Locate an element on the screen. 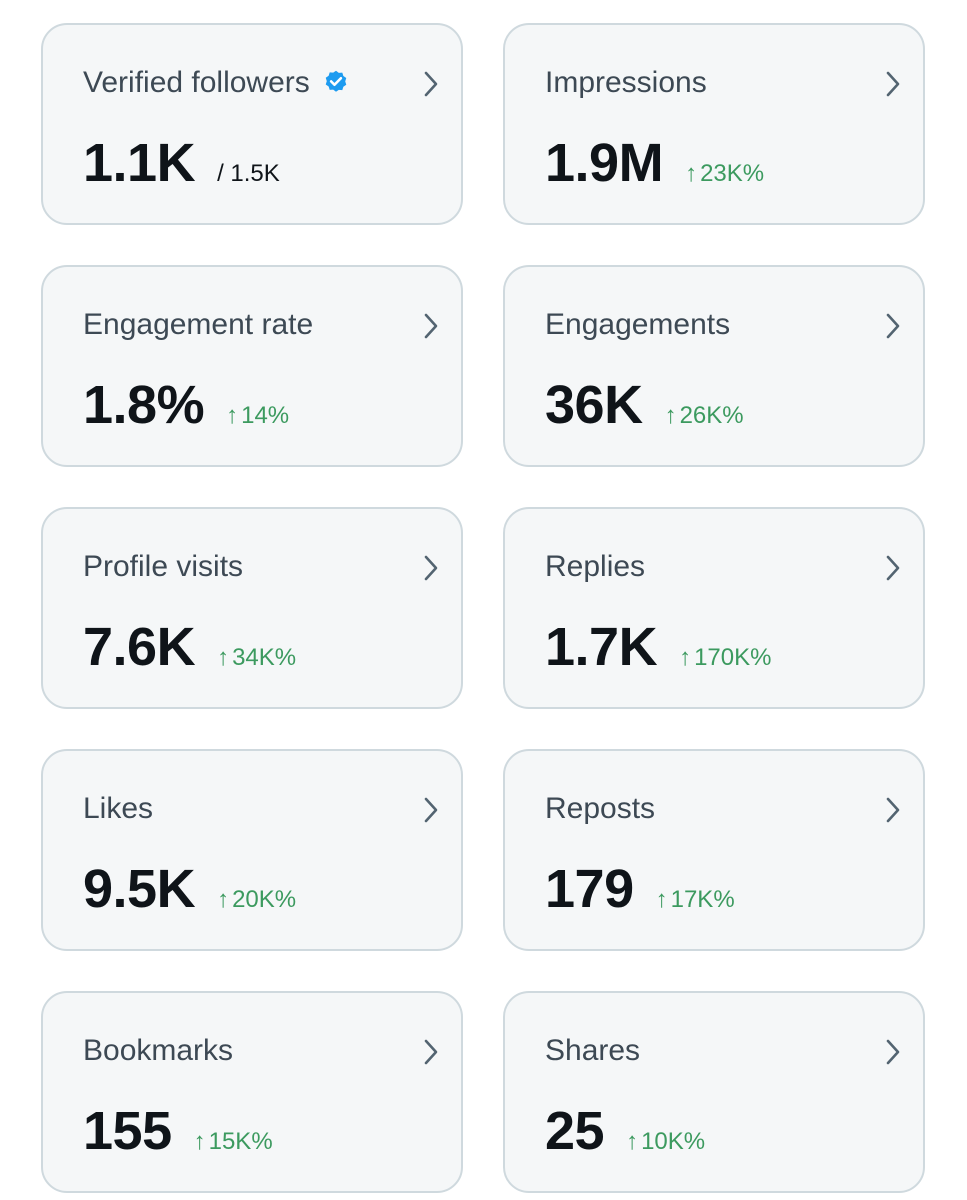 The width and height of the screenshot is (967, 1200). metric-change-value: 17K% is located at coordinates (702, 899).